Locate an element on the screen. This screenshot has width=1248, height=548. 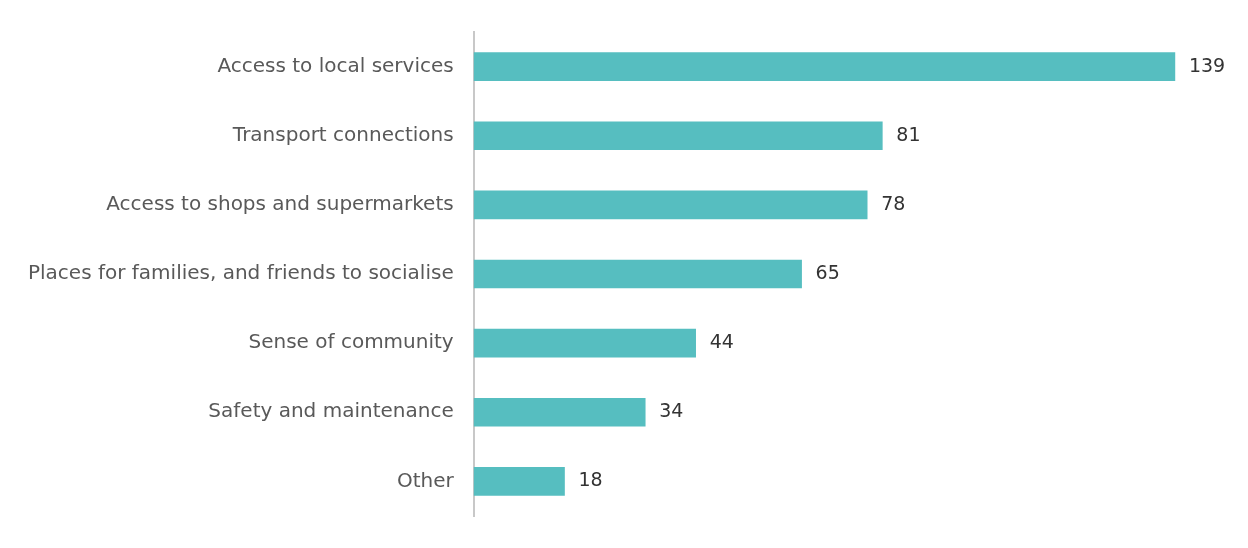
data-label: 139 is located at coordinates (1207, 64).